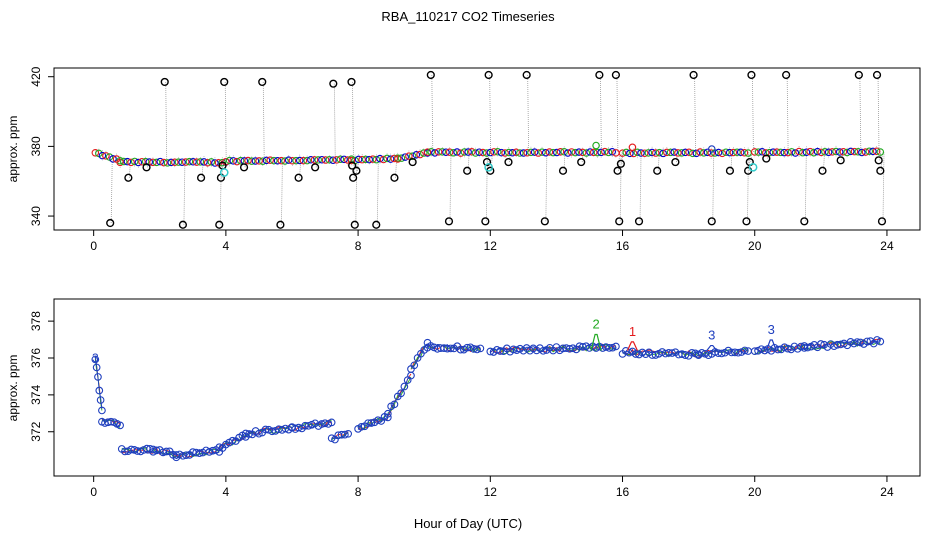 The width and height of the screenshot is (936, 540). Describe the element at coordinates (491, 492) in the screenshot. I see `bottom-xtick-label: 12` at that location.